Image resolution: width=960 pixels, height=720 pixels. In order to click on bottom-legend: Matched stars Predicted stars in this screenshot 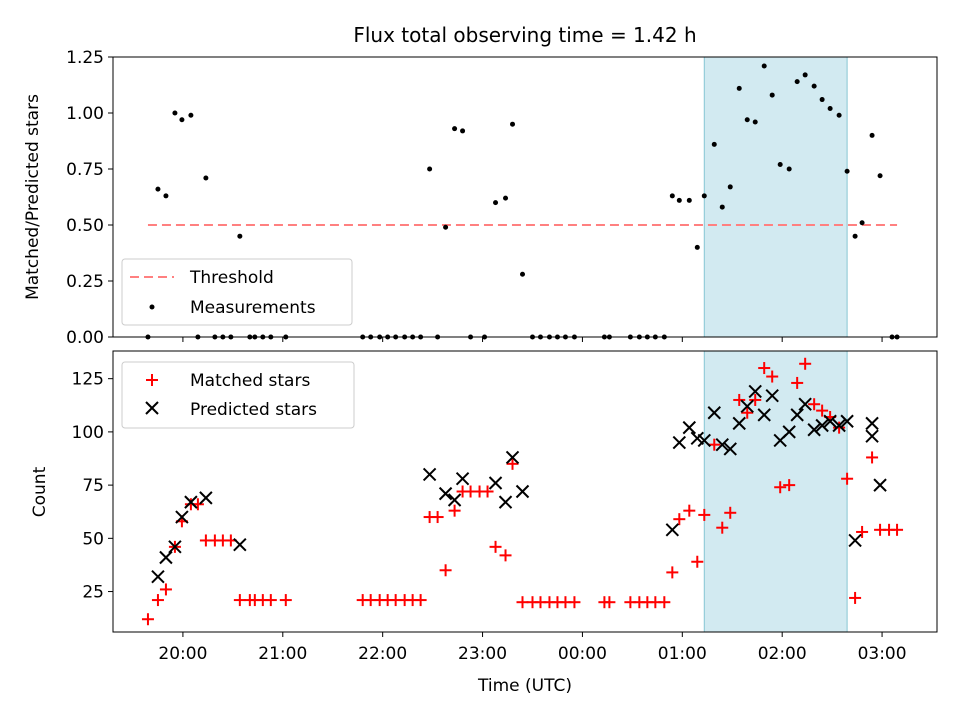, I will do `click(238, 395)`.